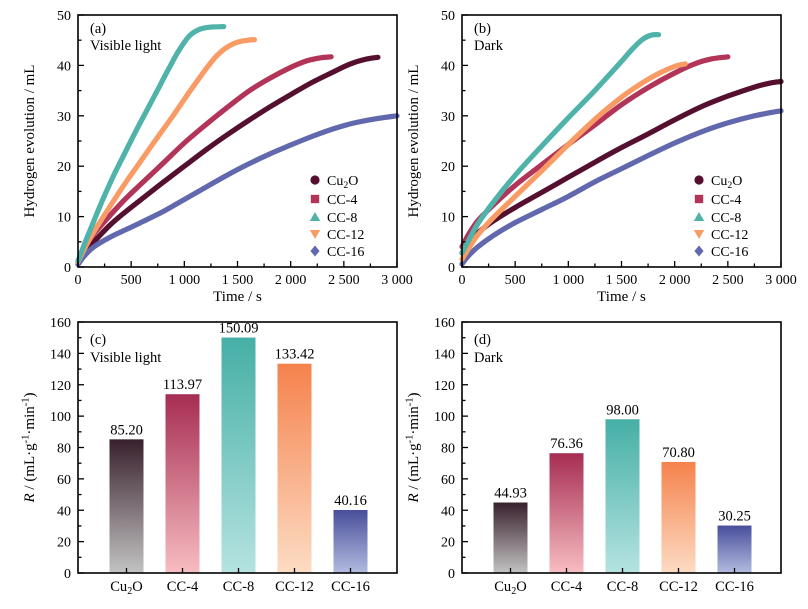 The image size is (808, 609). Describe the element at coordinates (342, 200) in the screenshot. I see `legend-label: CC-4` at that location.